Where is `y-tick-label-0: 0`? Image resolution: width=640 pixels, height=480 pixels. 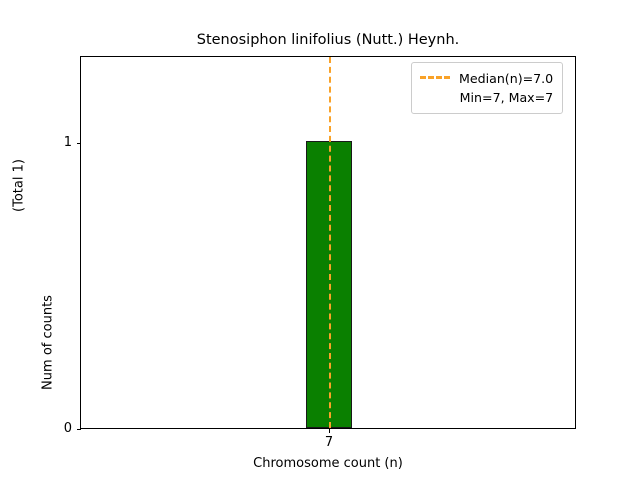 y-tick-label-0: 0 is located at coordinates (67, 428).